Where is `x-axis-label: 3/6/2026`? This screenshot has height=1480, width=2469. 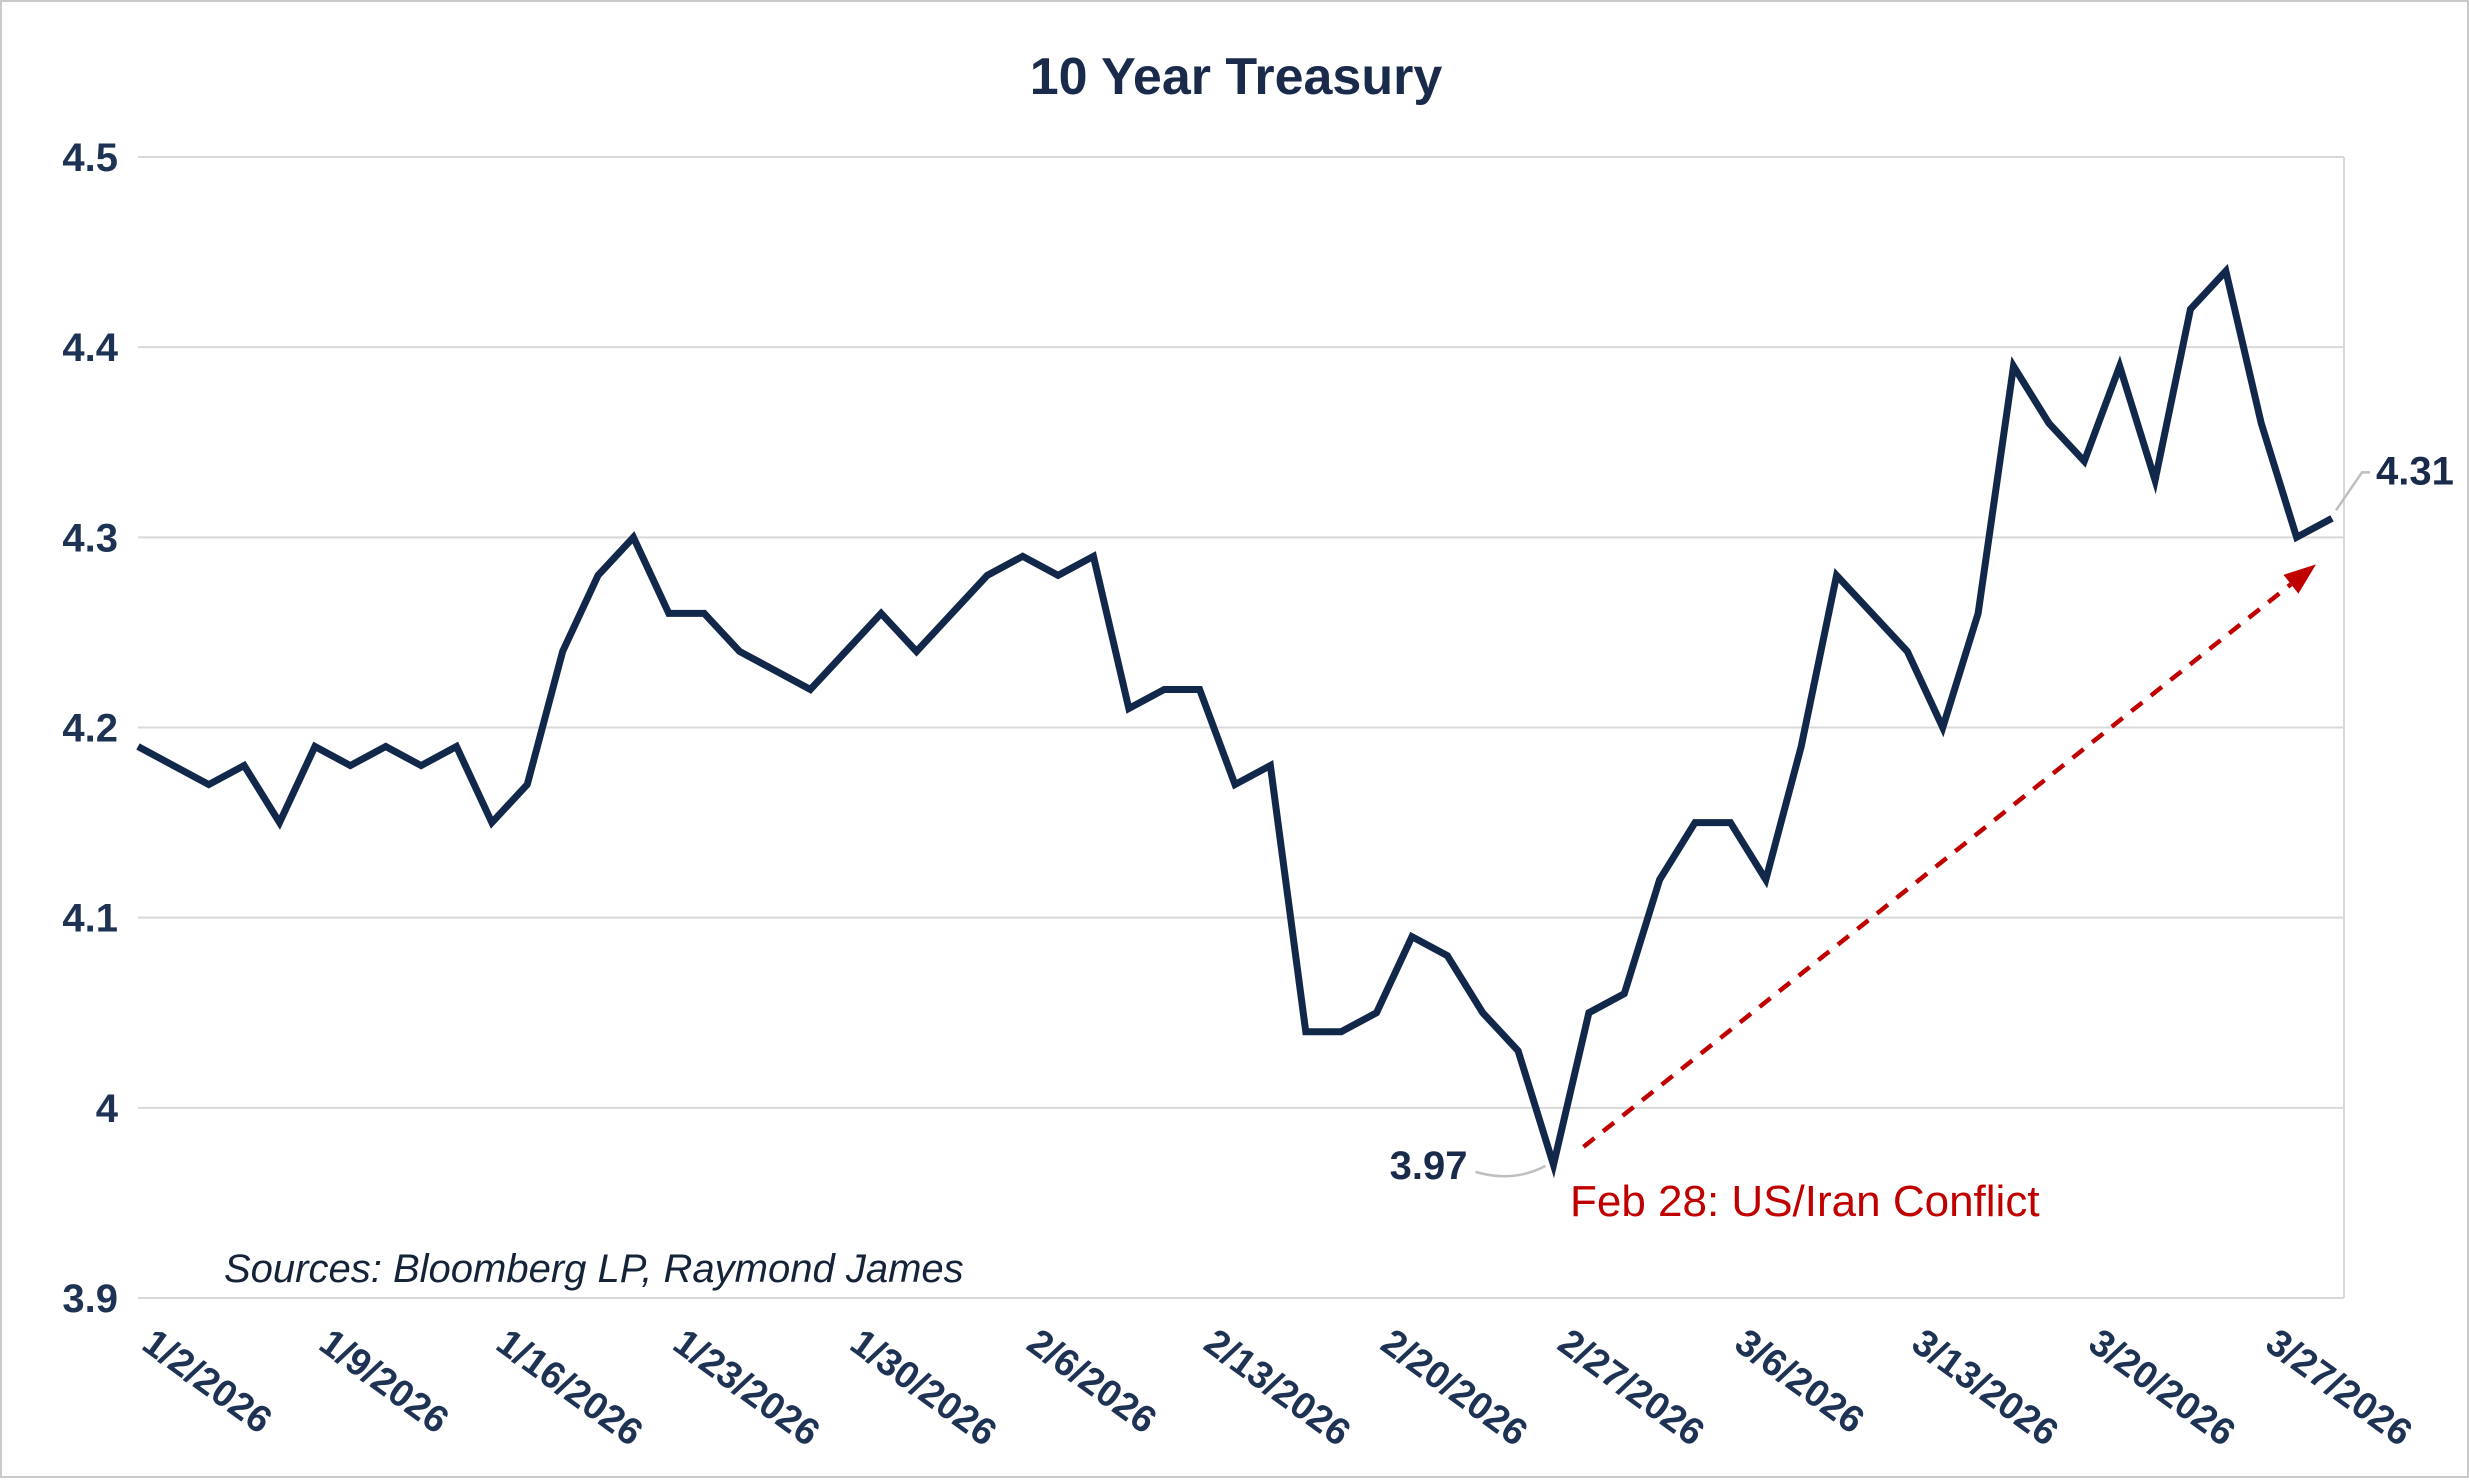
x-axis-label: 3/6/2026 is located at coordinates (1799, 1381).